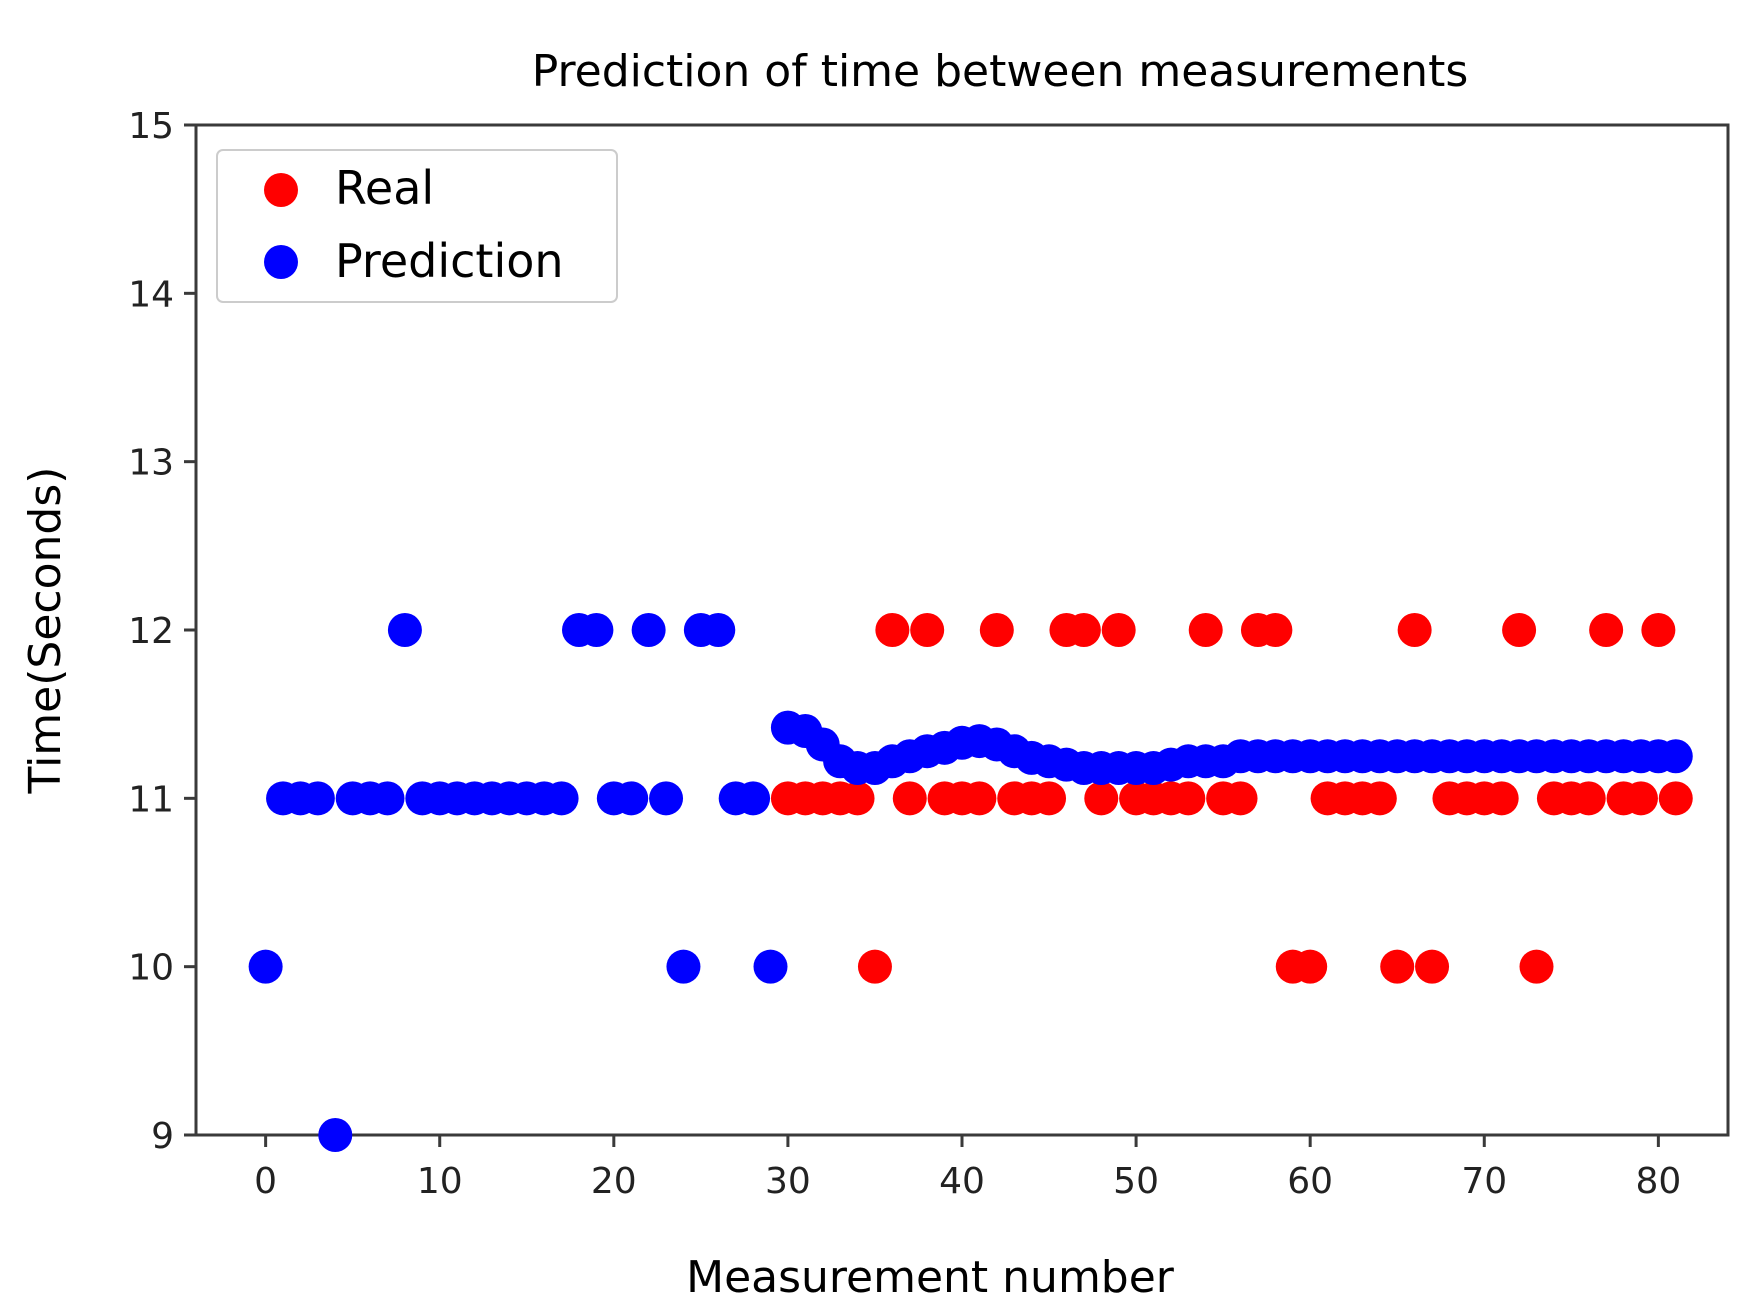 The width and height of the screenshot is (1762, 1314). Describe the element at coordinates (281, 262) in the screenshot. I see `legend-marker-prediction` at that location.